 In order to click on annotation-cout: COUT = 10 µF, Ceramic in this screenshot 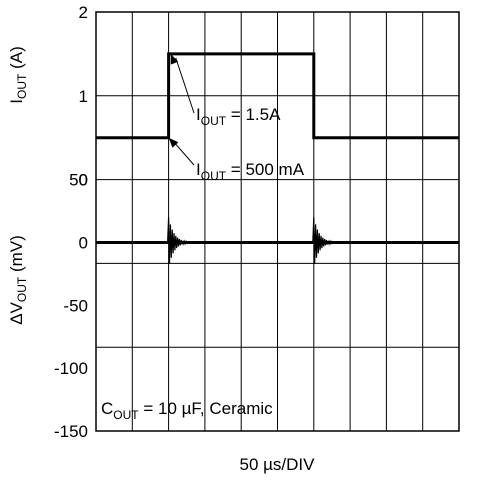, I will do `click(187, 410)`.